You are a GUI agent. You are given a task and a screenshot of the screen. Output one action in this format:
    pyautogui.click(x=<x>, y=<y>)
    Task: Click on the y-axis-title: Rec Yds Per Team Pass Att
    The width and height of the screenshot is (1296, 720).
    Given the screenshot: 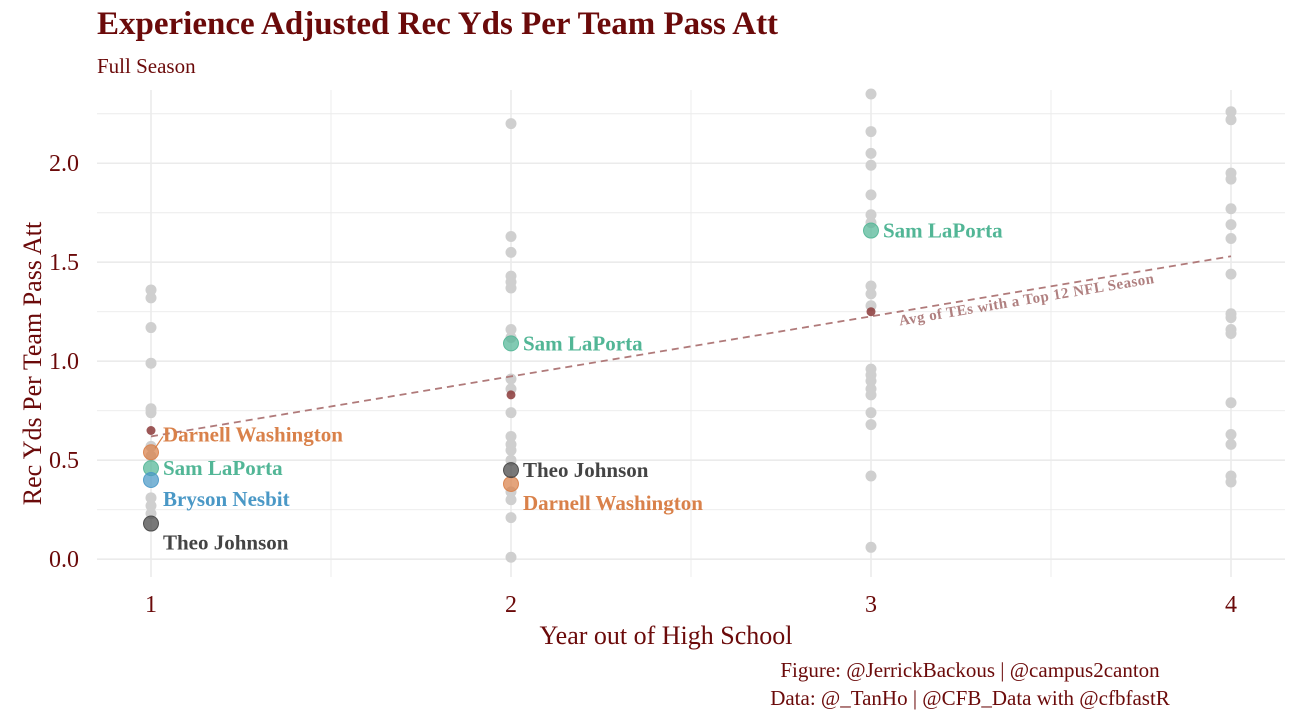 What is the action you would take?
    pyautogui.click(x=32, y=363)
    